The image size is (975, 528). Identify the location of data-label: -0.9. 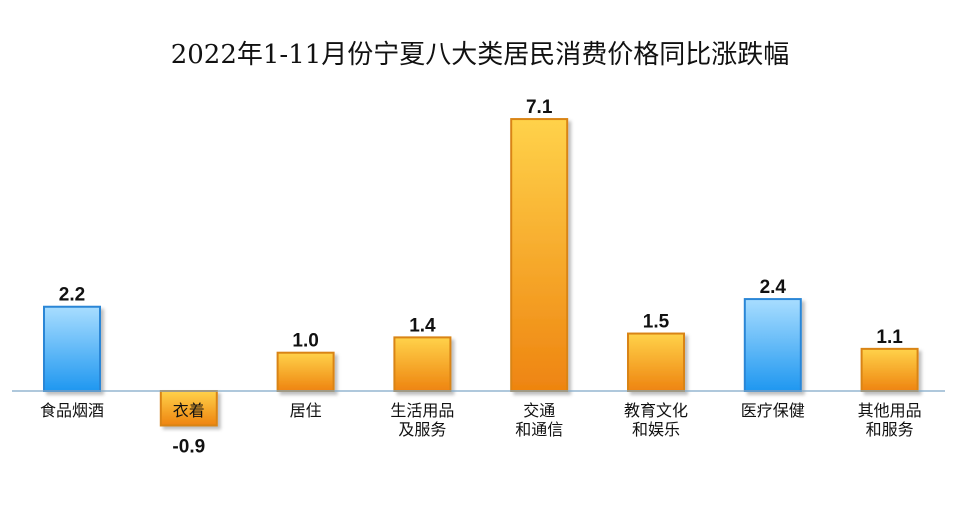
(188, 446).